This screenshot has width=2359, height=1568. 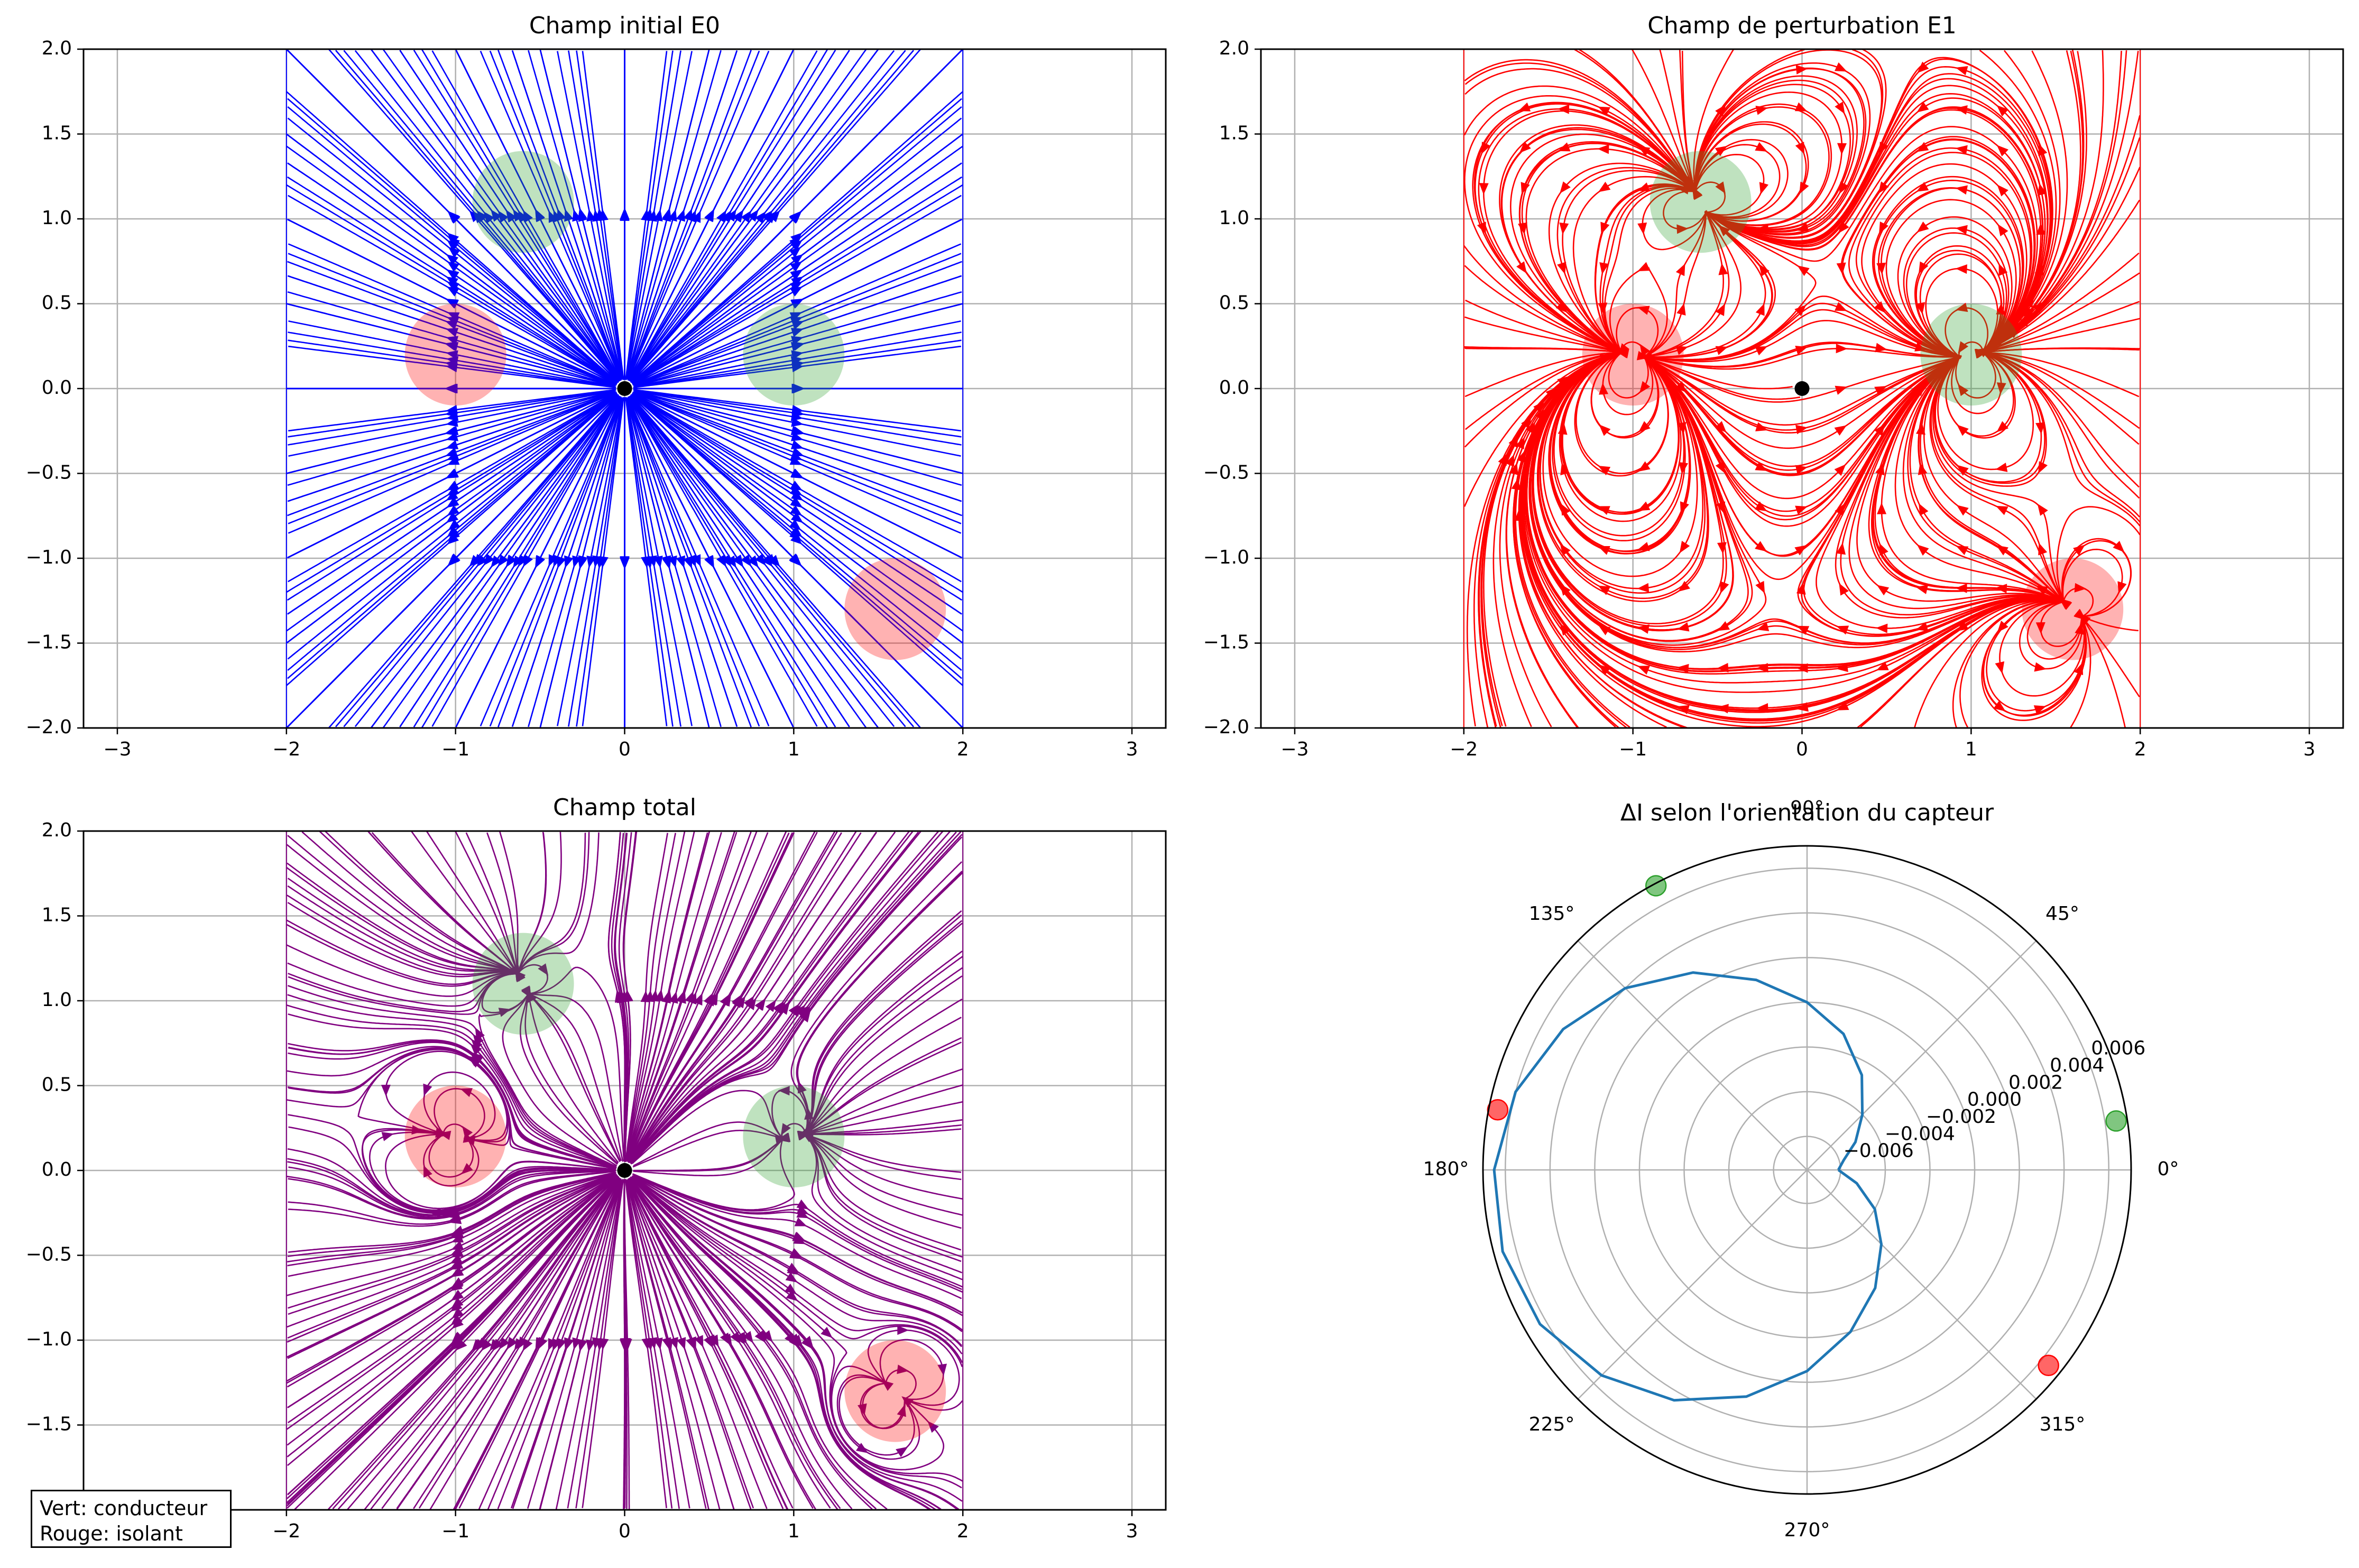 I want to click on source-point, so click(x=624, y=1170).